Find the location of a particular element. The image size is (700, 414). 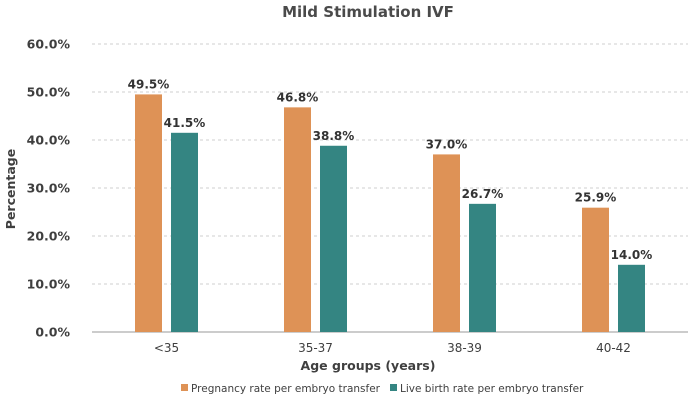

y-tick-label: 60.0% is located at coordinates (49, 44).